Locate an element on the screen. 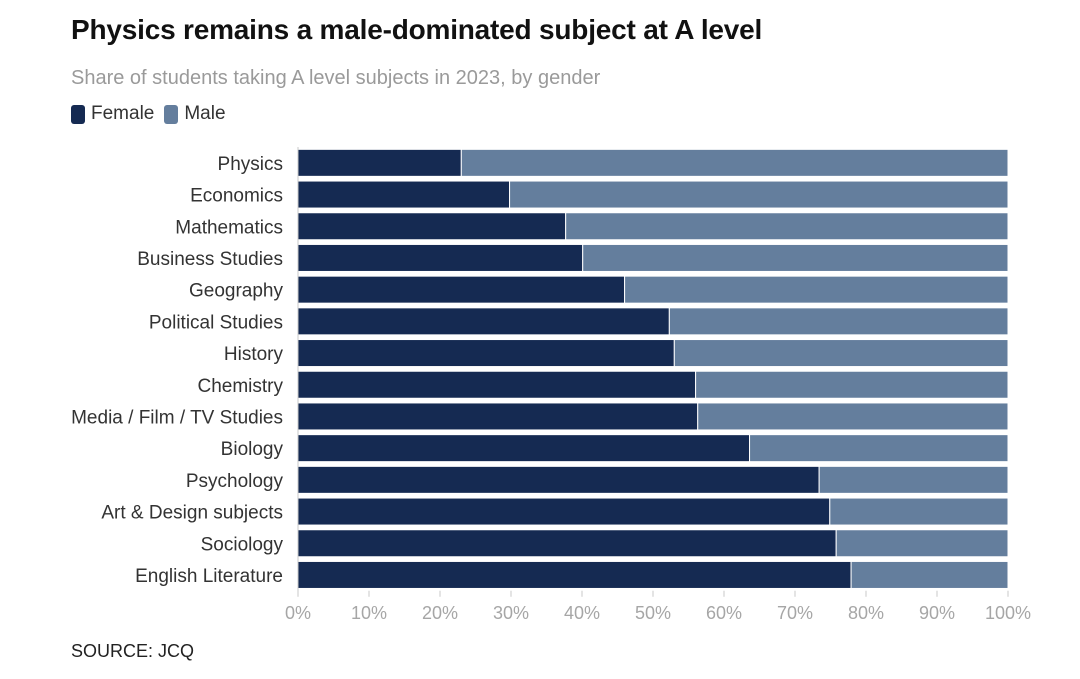 The width and height of the screenshot is (1080, 679). category-label: Biology is located at coordinates (252, 449).